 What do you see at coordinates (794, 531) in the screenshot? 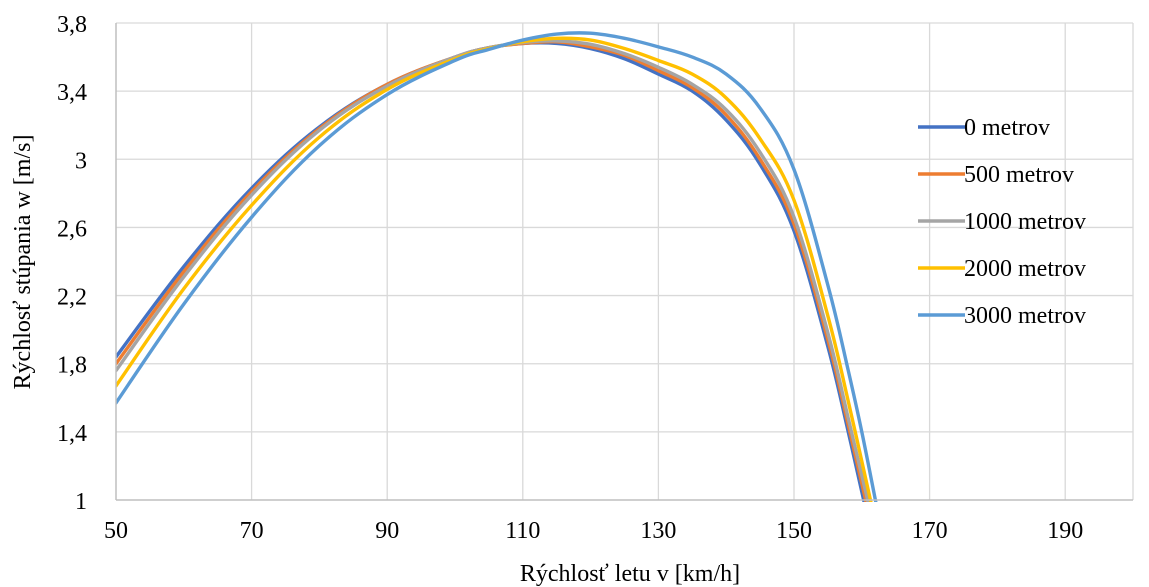
I see `x-tick-label: 150` at bounding box center [794, 531].